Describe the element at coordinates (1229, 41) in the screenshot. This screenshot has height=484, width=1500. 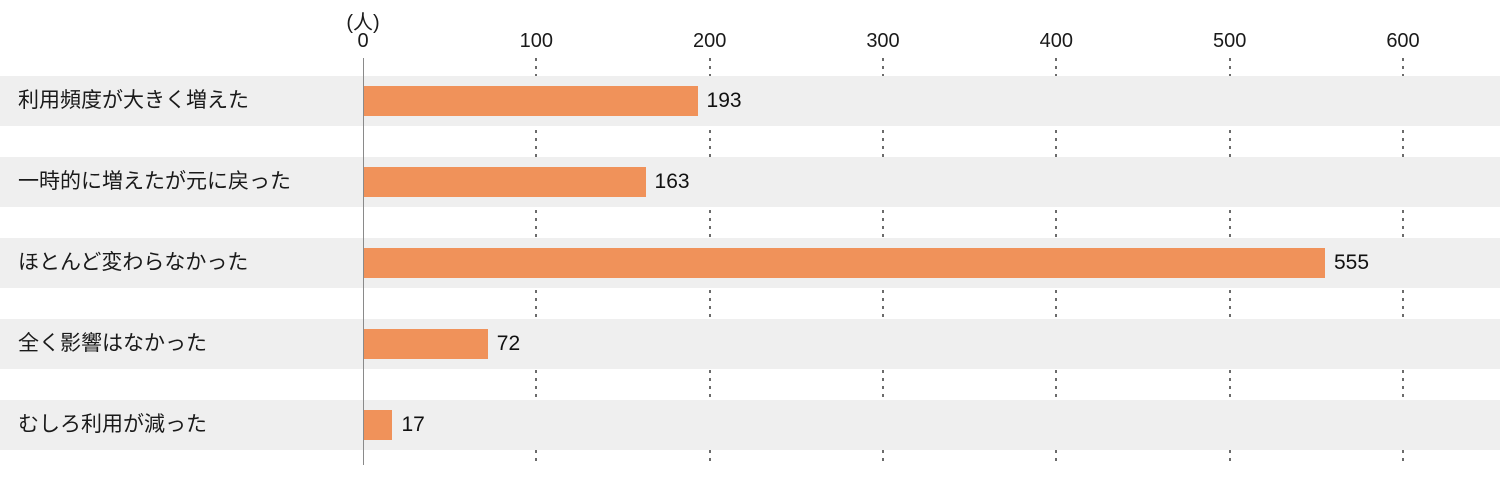
I see `x-tick-label: 500` at that location.